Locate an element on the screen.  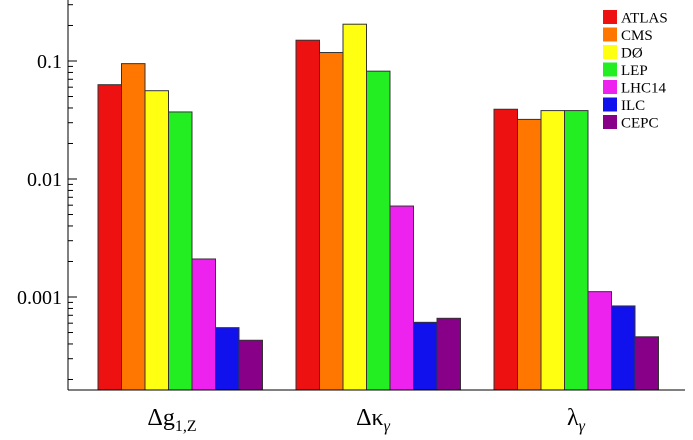
x-category-label-2: λγ is located at coordinates (576, 420).